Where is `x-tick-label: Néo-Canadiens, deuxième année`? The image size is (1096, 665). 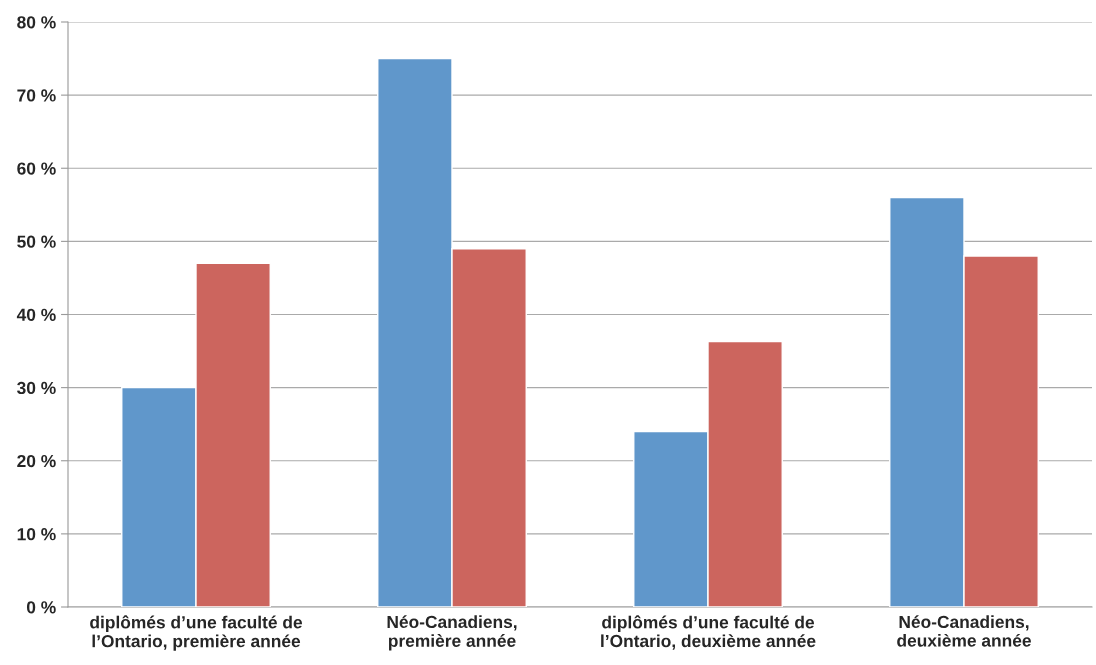 x-tick-label: Néo-Canadiens, deuxième année is located at coordinates (964, 631).